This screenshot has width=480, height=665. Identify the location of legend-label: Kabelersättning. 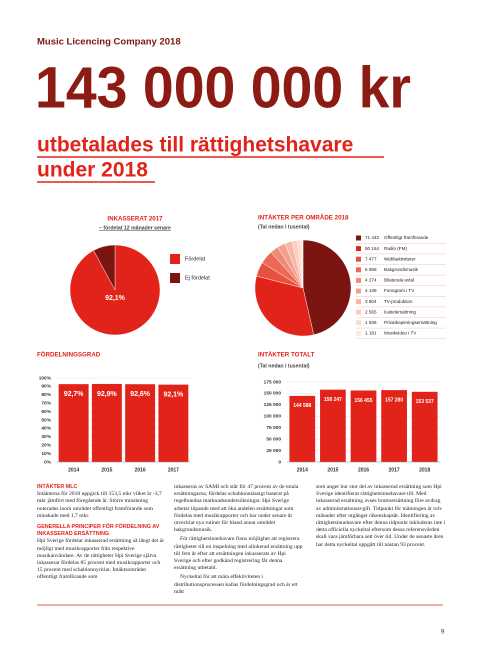
(400, 311).